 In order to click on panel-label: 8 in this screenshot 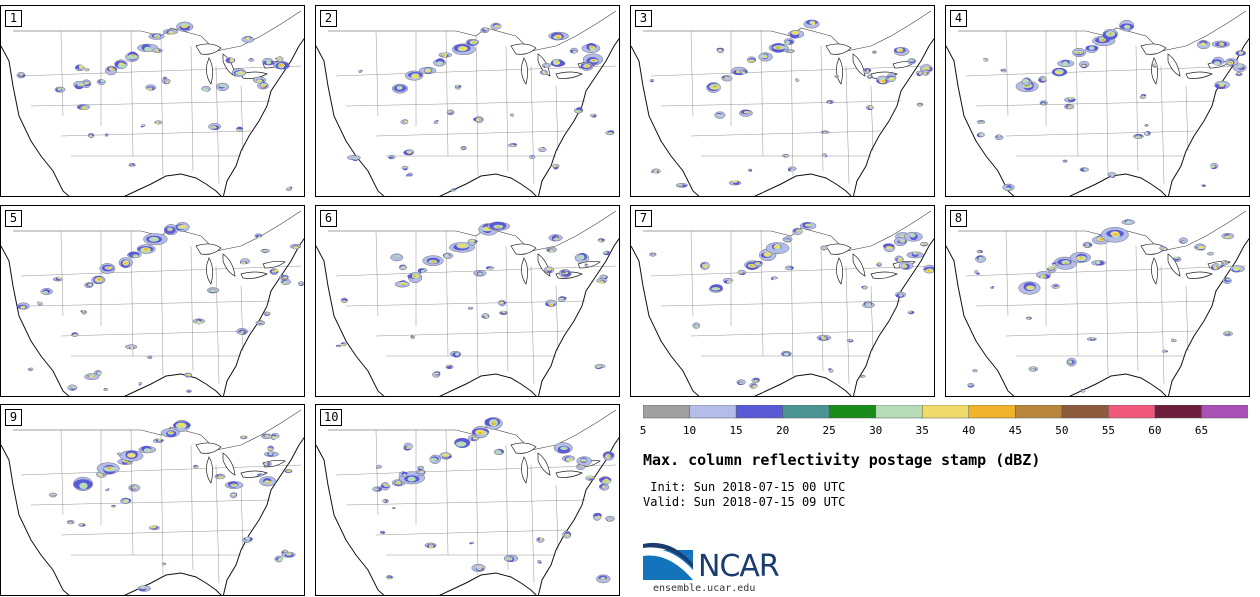, I will do `click(958, 218)`.